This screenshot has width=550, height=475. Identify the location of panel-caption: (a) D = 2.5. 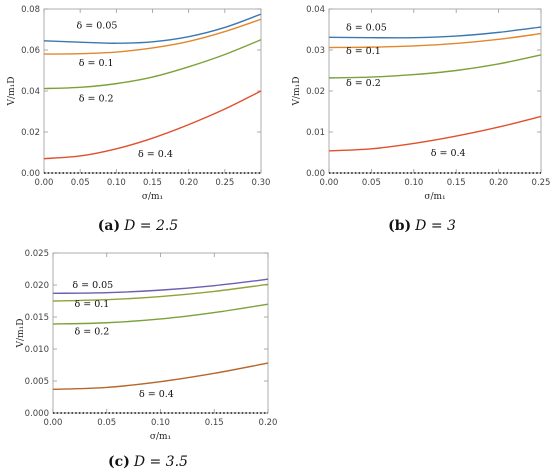
(138, 226).